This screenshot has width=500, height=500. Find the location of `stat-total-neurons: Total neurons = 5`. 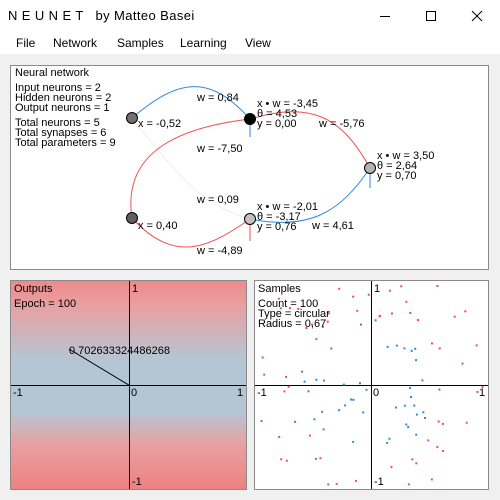

stat-total-neurons: Total neurons = 5 is located at coordinates (57, 123).